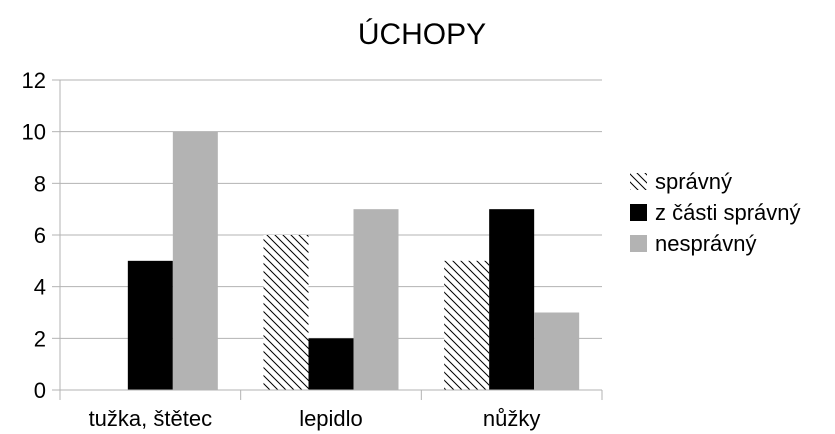  I want to click on legend: správný z části správný nesprávný, so click(715, 212).